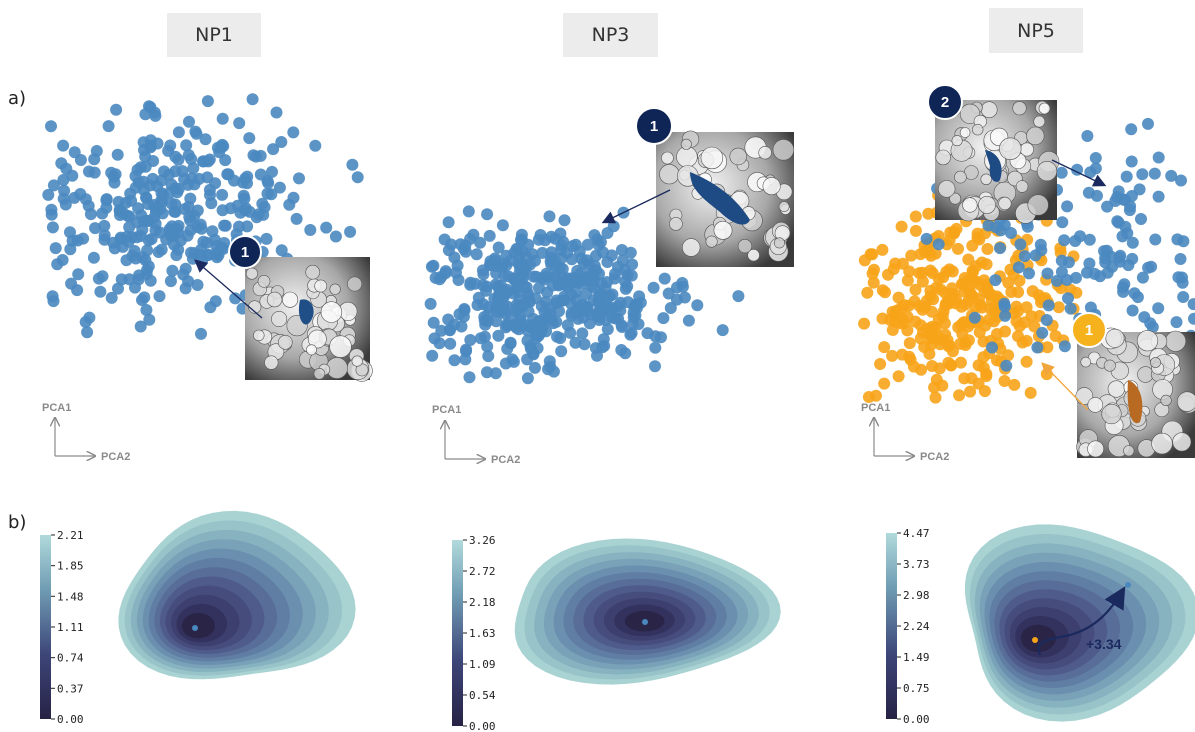 The height and width of the screenshot is (732, 1195). Describe the element at coordinates (70, 658) in the screenshot. I see `colorbar-tick-label: 0.74` at that location.